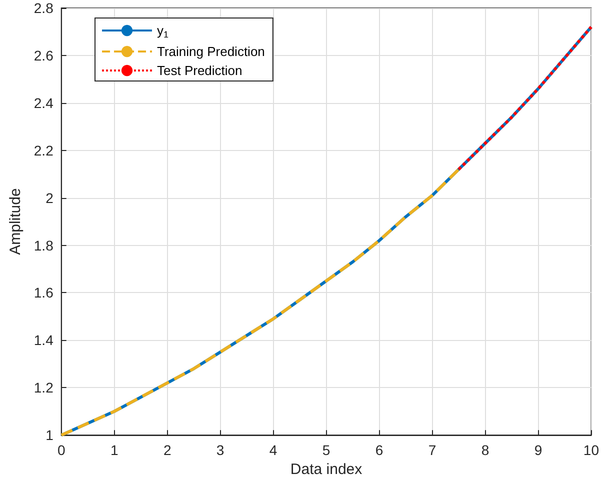 The image size is (602, 482). Describe the element at coordinates (485, 450) in the screenshot. I see `x-tick-label: 8` at that location.